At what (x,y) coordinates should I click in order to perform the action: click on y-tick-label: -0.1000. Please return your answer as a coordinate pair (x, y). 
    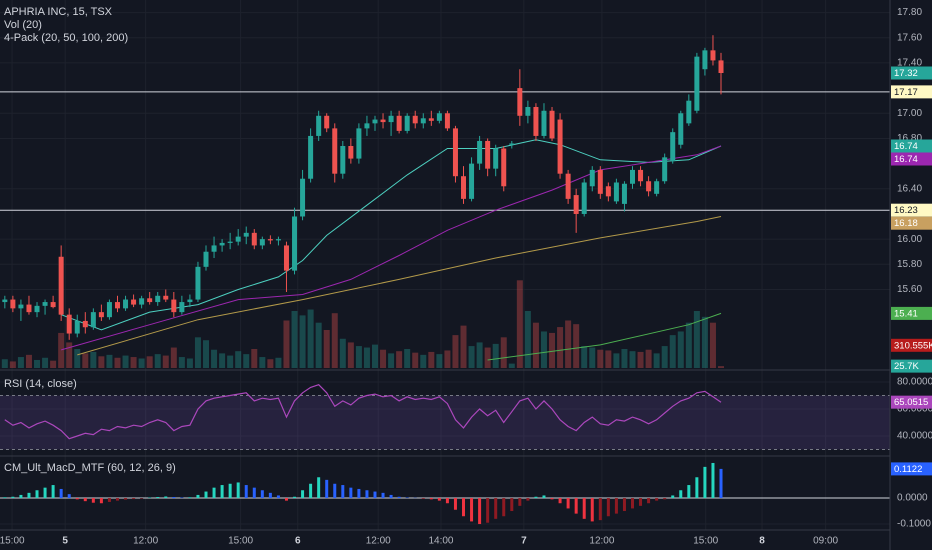
    Looking at the image, I should click on (914, 524).